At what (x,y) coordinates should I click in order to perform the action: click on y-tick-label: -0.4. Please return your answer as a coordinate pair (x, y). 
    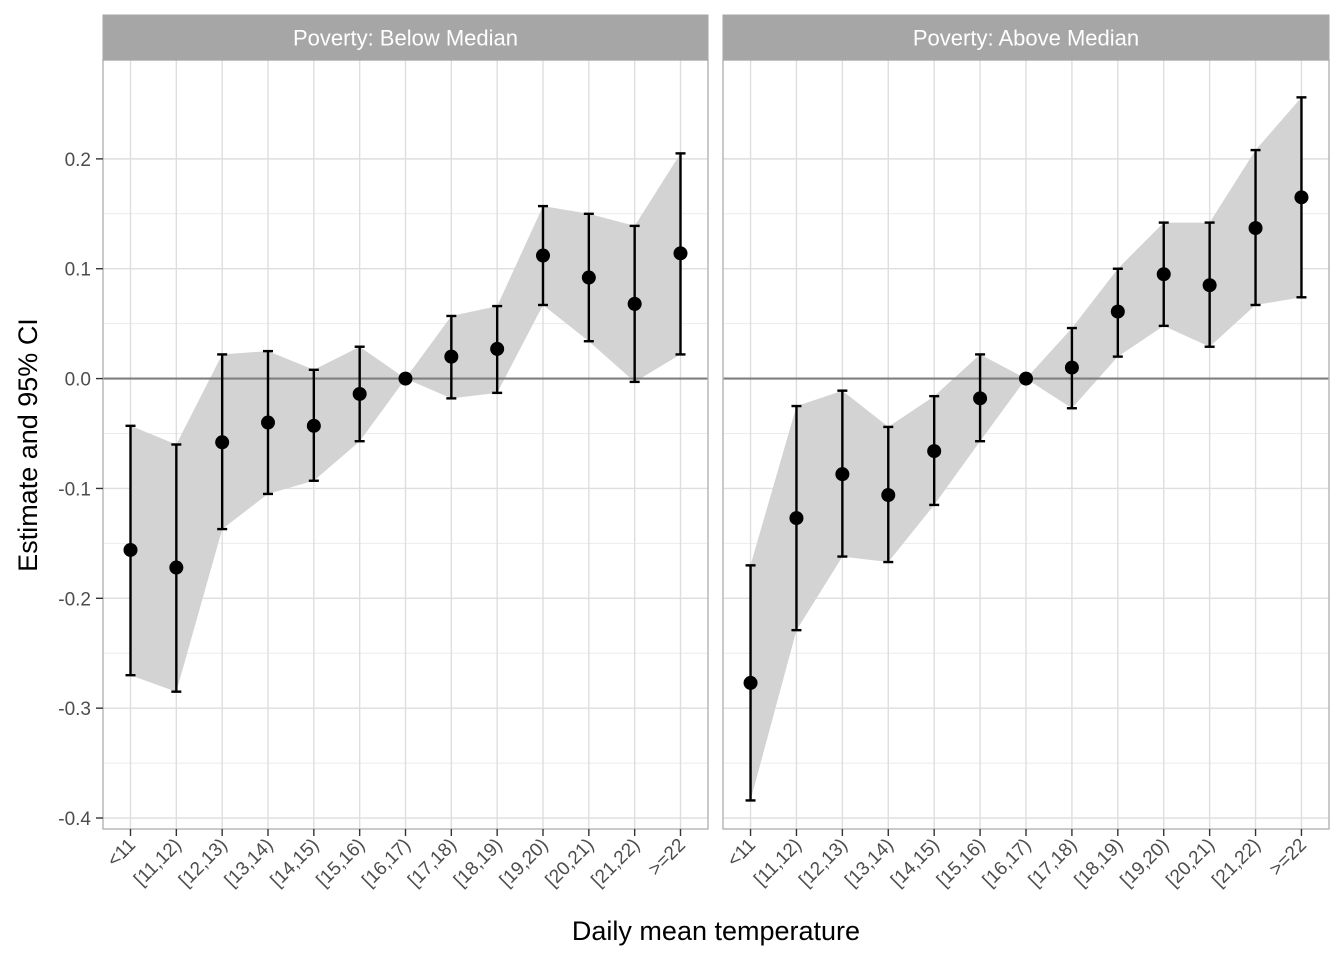
    Looking at the image, I should click on (74, 819).